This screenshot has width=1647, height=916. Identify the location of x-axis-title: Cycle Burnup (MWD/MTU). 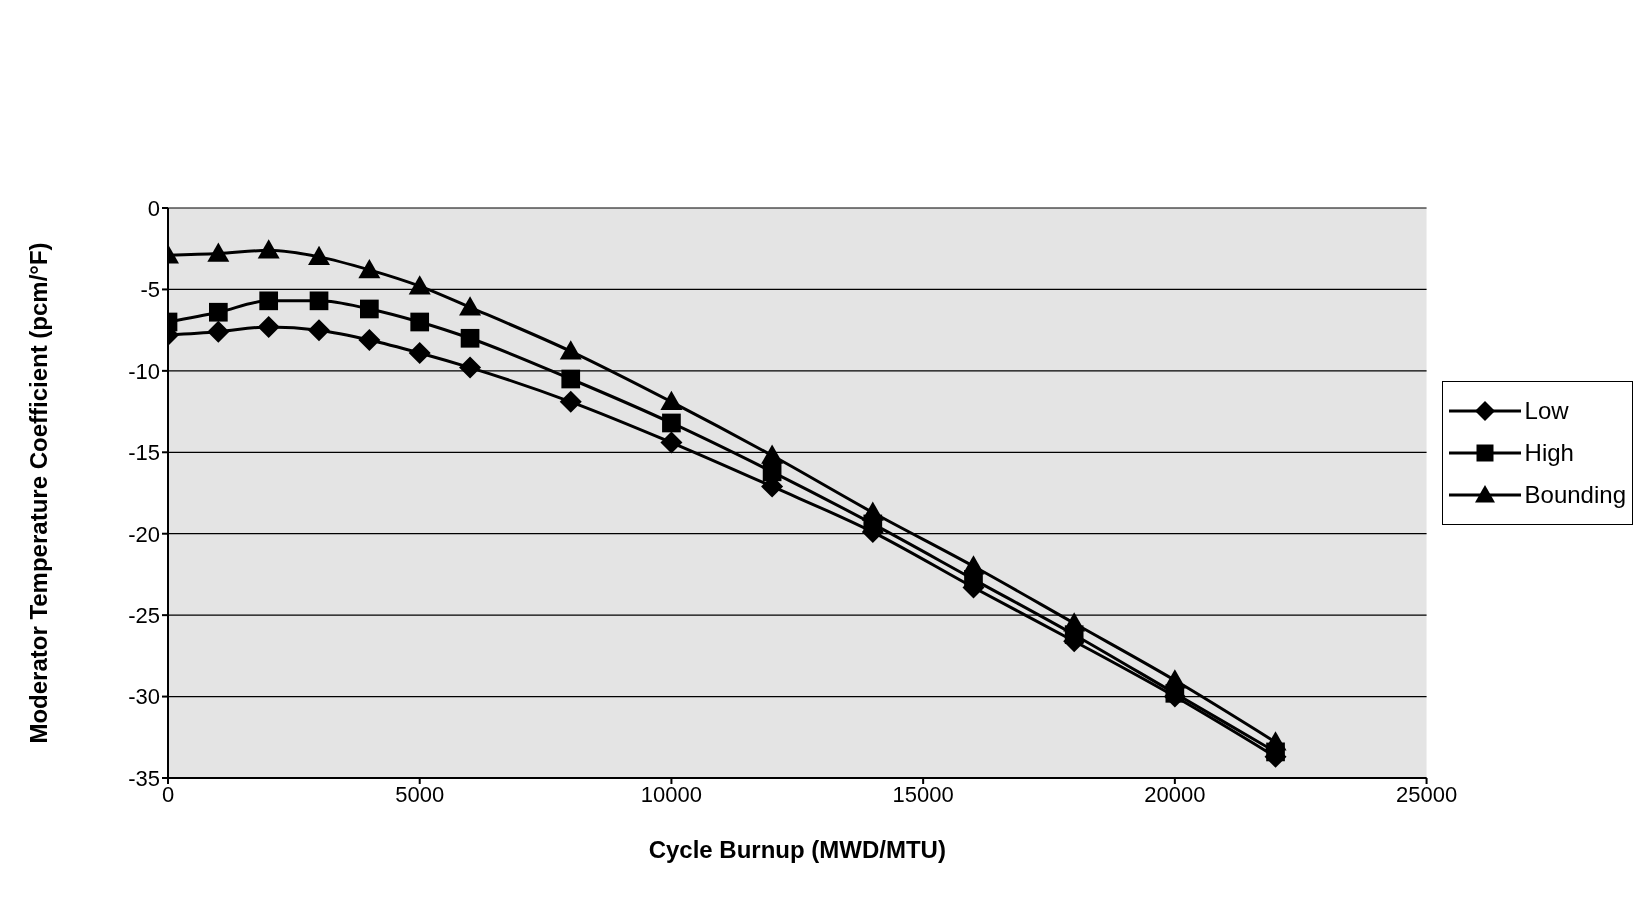
(797, 849).